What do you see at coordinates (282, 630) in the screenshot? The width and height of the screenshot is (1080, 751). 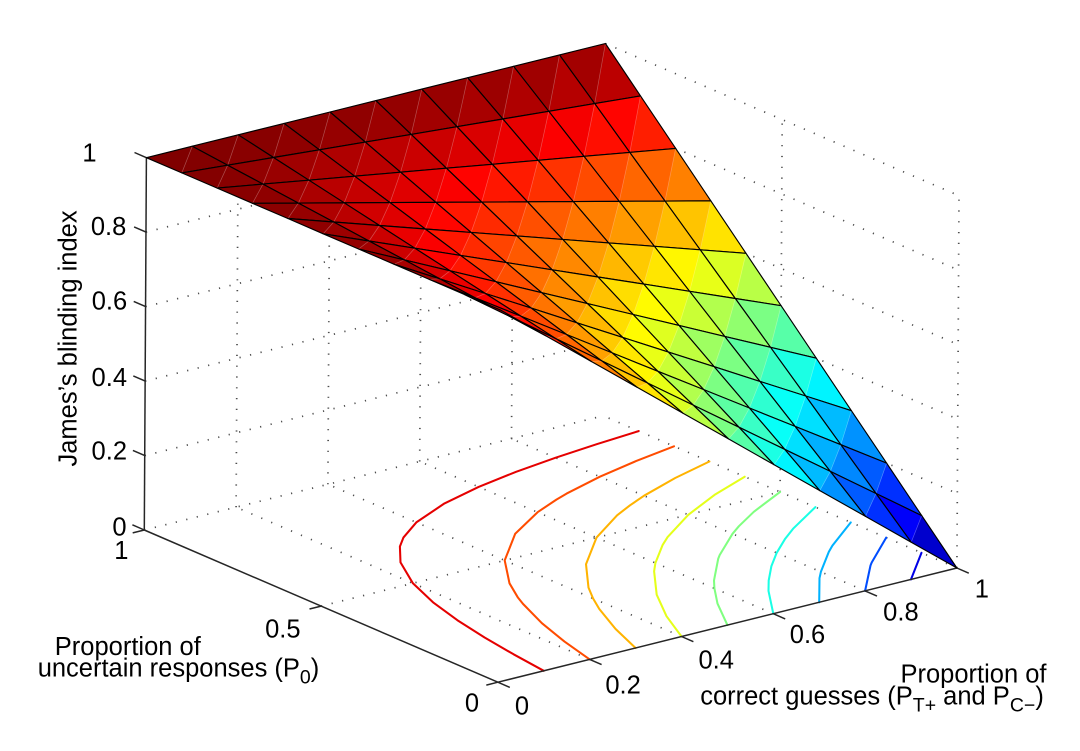 I see `svg-text: 0.5` at bounding box center [282, 630].